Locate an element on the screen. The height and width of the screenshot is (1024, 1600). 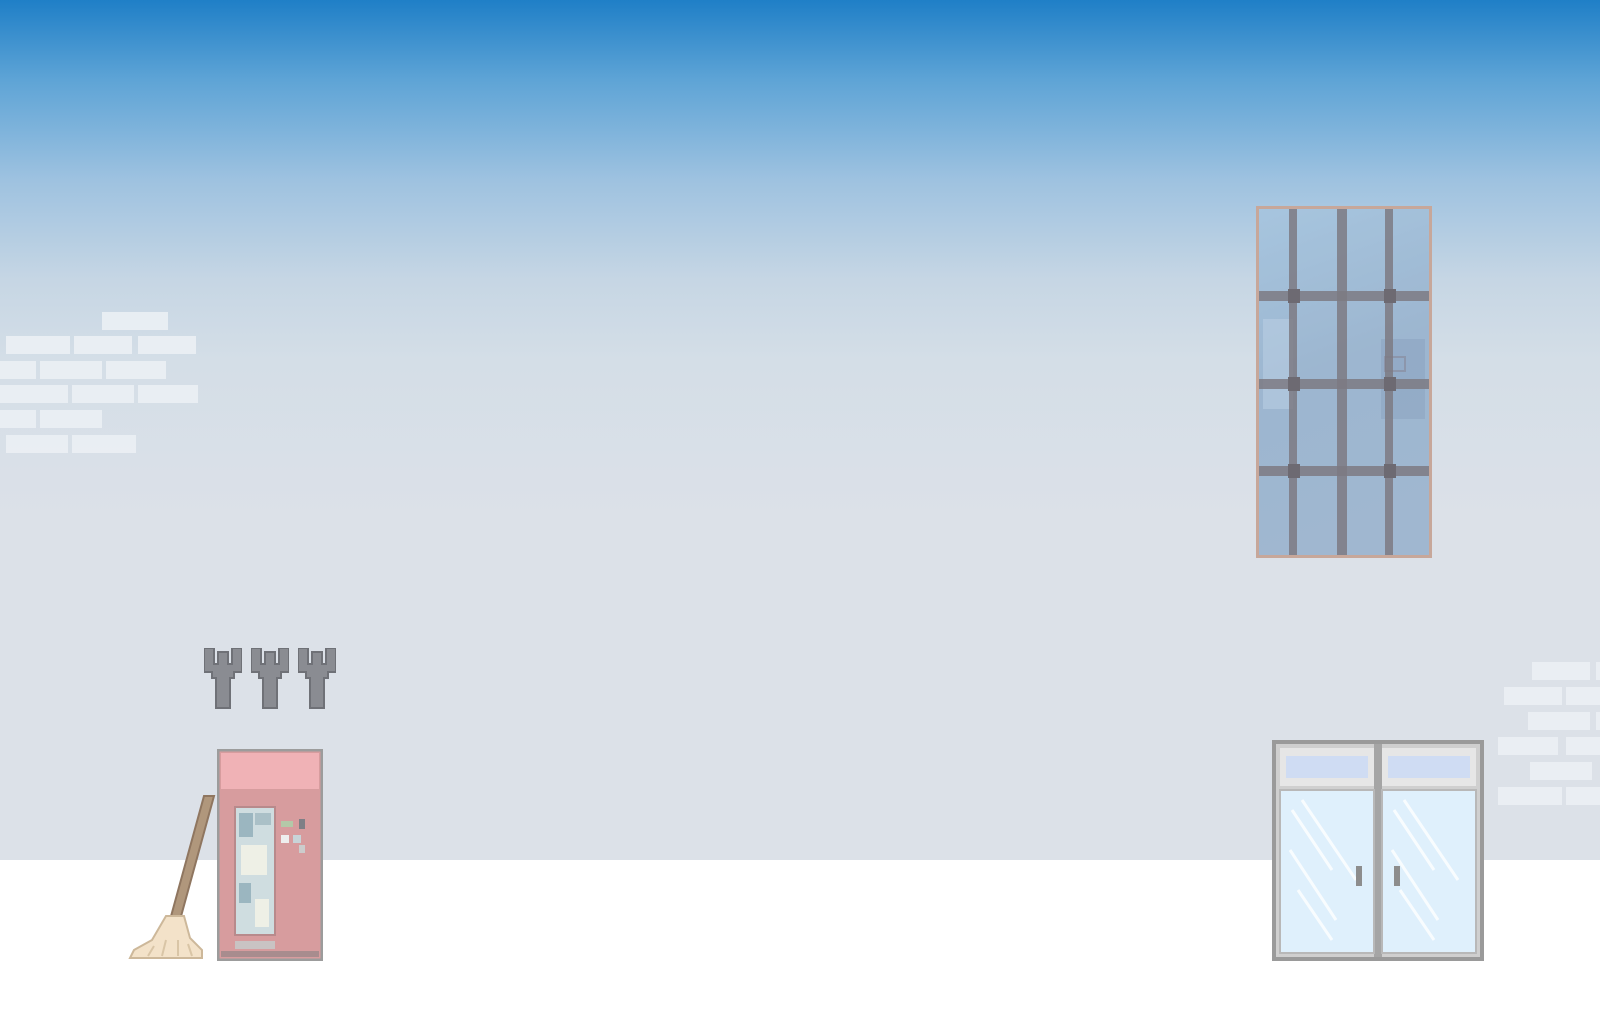
wall-bricks-right is located at coordinates (1548, 737).